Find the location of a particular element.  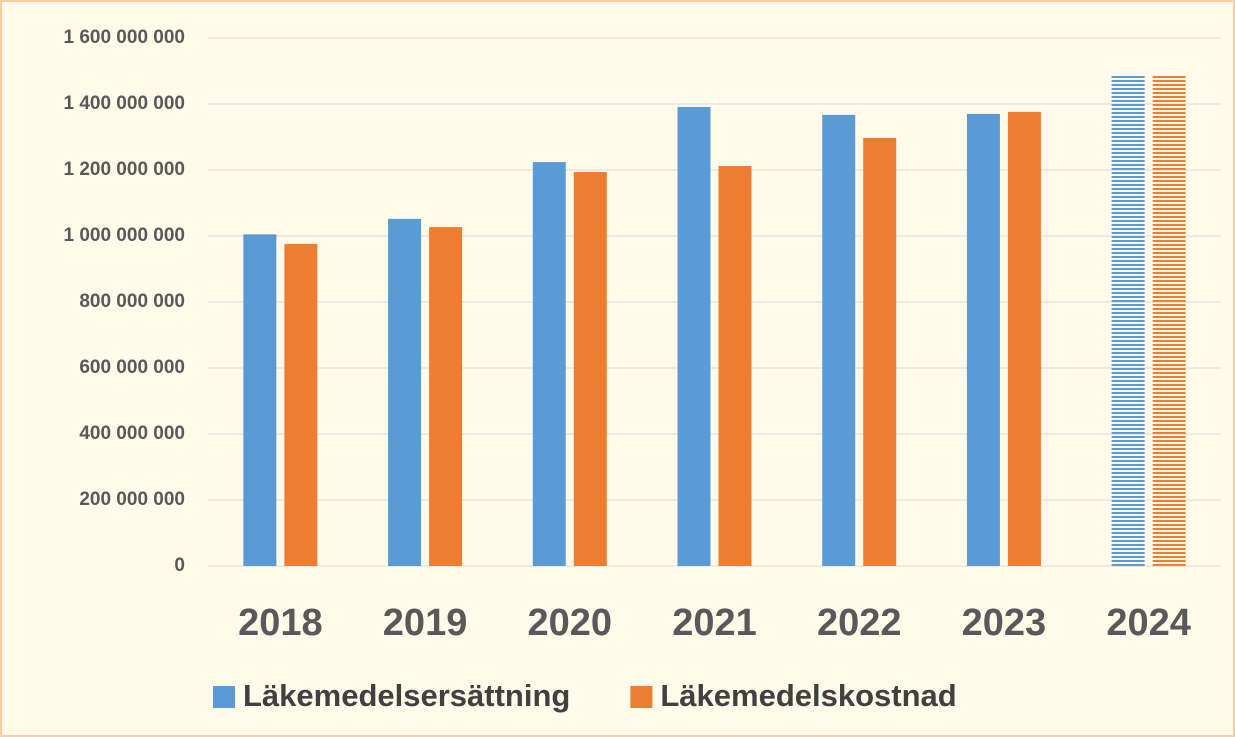

y-tick-label: 400 000 000 is located at coordinates (132, 433).